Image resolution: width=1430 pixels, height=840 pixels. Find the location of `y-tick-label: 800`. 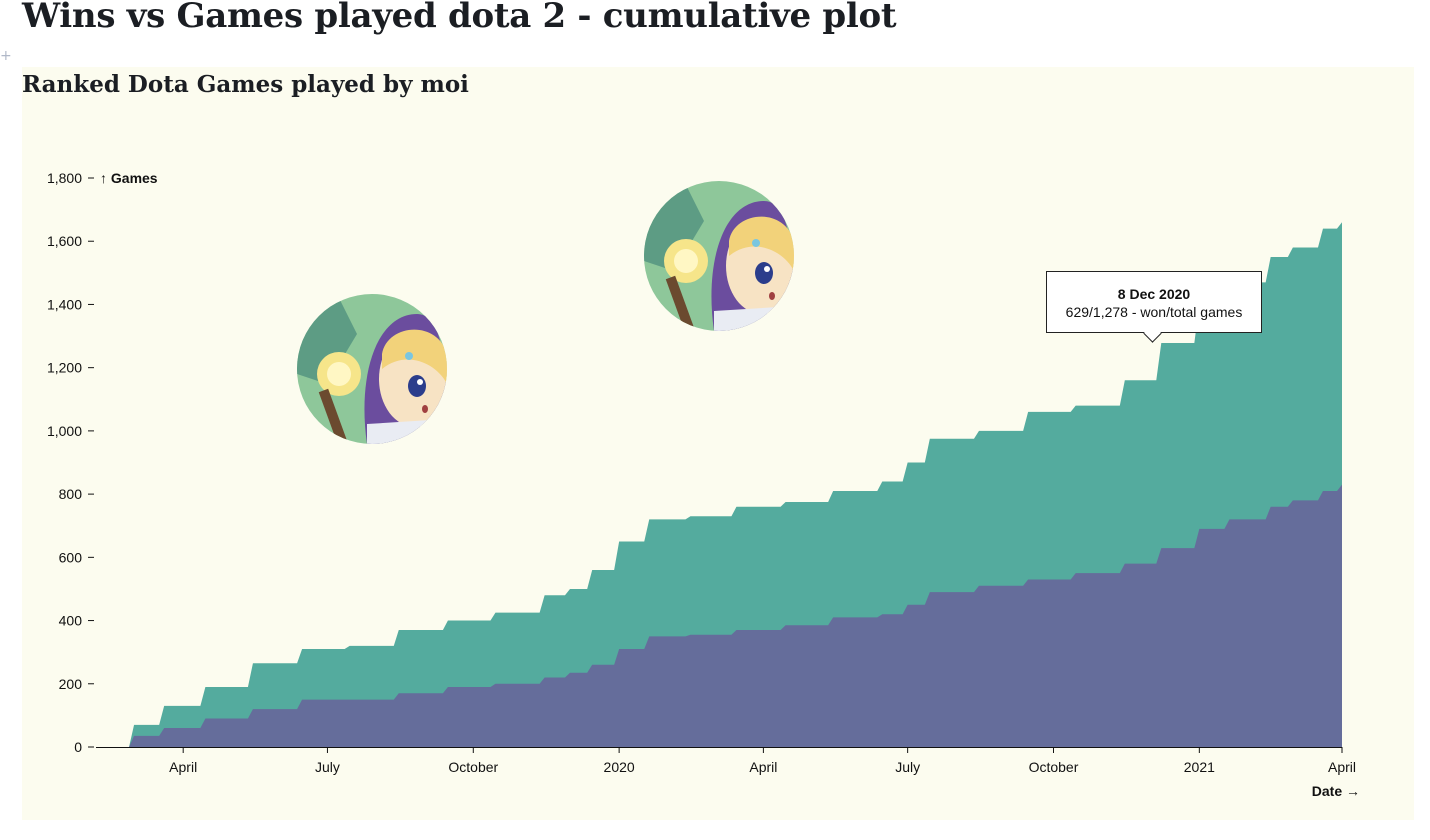

y-tick-label: 800 is located at coordinates (71, 494).